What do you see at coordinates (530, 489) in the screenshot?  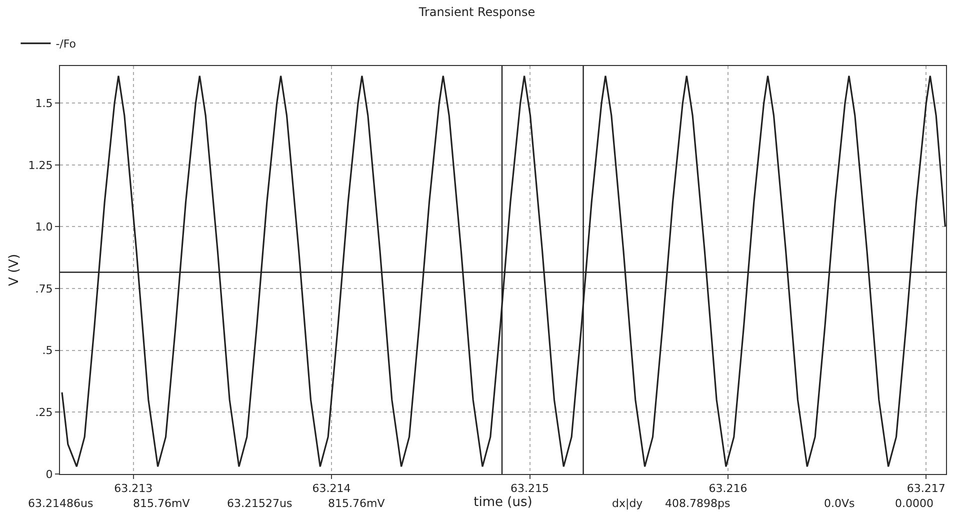 I see `x-tick-label: 63.215` at bounding box center [530, 489].